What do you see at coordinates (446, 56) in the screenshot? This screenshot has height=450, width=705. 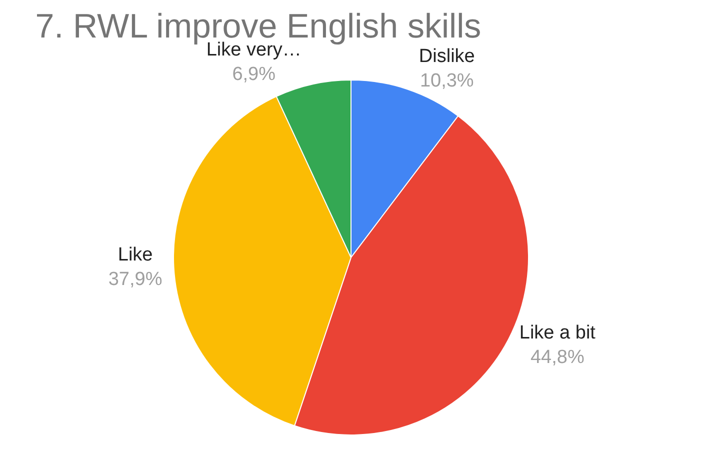 I see `slice-label: Dislike` at bounding box center [446, 56].